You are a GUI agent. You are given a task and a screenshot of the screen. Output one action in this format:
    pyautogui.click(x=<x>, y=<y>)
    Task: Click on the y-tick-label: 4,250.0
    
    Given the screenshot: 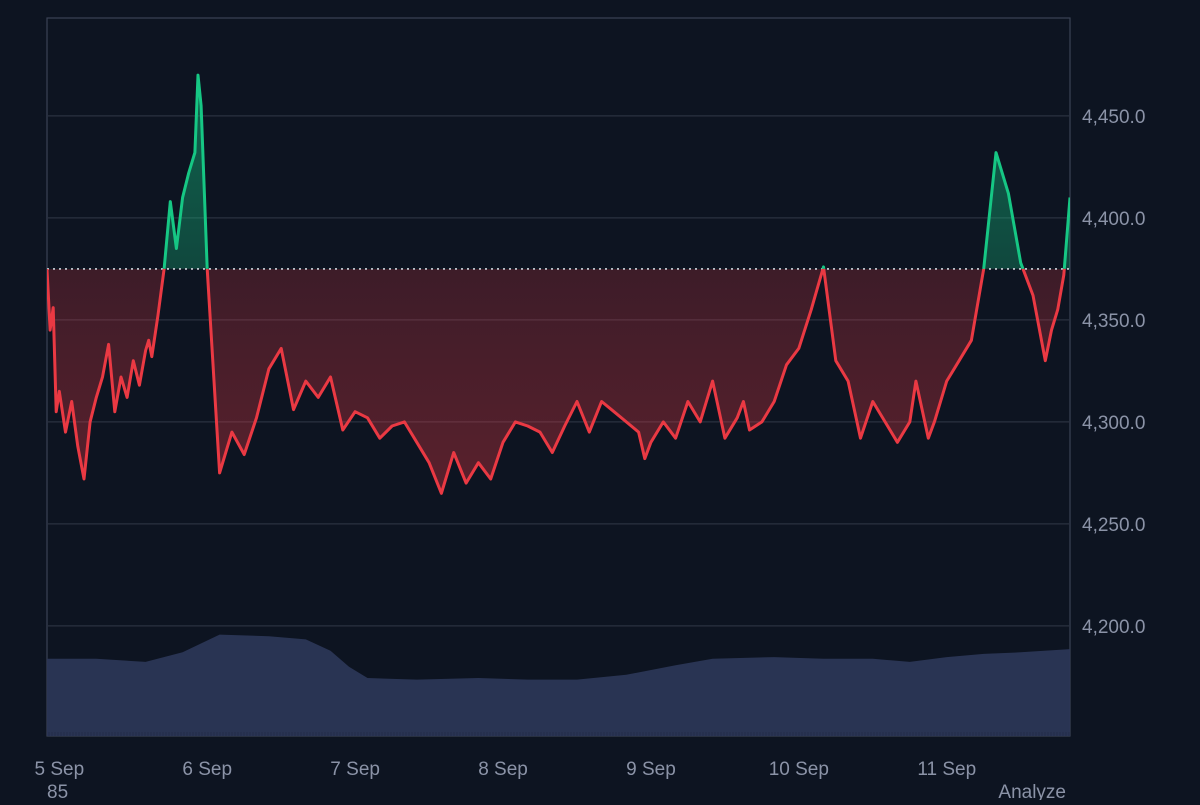 What is the action you would take?
    pyautogui.click(x=1113, y=525)
    